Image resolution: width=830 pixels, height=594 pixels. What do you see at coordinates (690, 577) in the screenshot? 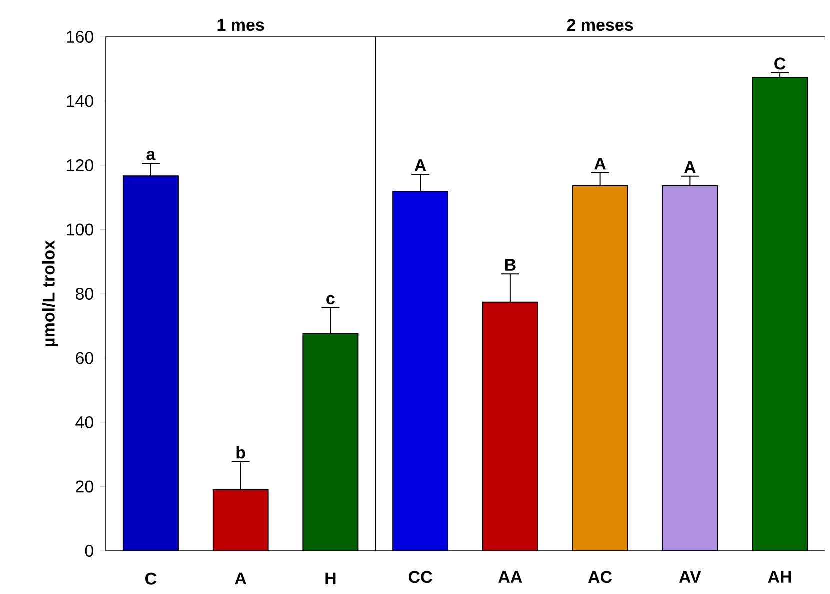
I see `x-tick-label: AV` at bounding box center [690, 577].